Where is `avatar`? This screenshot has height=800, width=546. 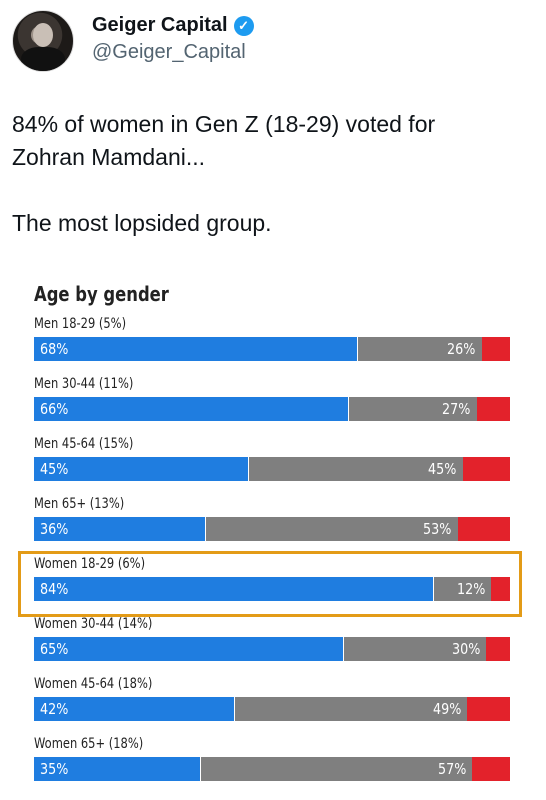
avatar is located at coordinates (43, 41).